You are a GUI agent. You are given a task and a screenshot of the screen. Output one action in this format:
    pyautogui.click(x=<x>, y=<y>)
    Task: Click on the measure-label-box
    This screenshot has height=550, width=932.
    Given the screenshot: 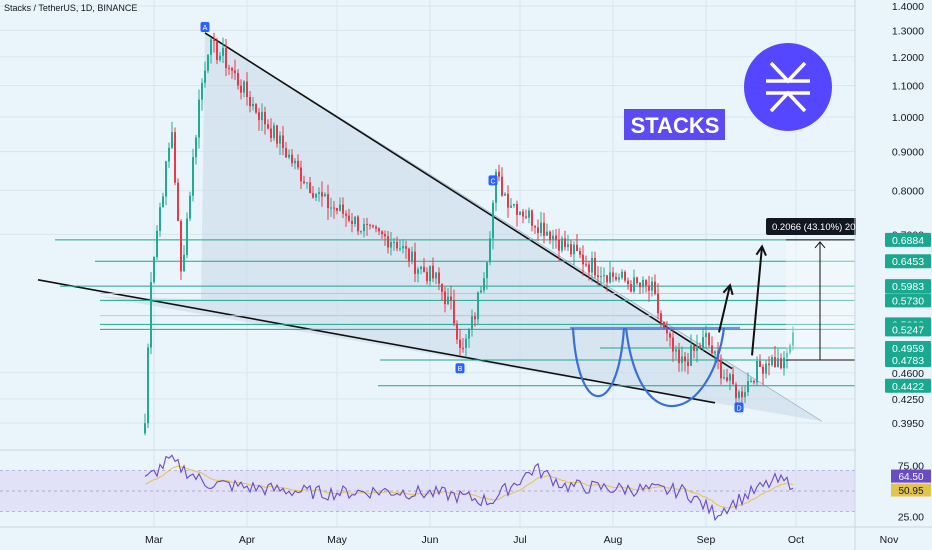 What is the action you would take?
    pyautogui.click(x=819, y=226)
    